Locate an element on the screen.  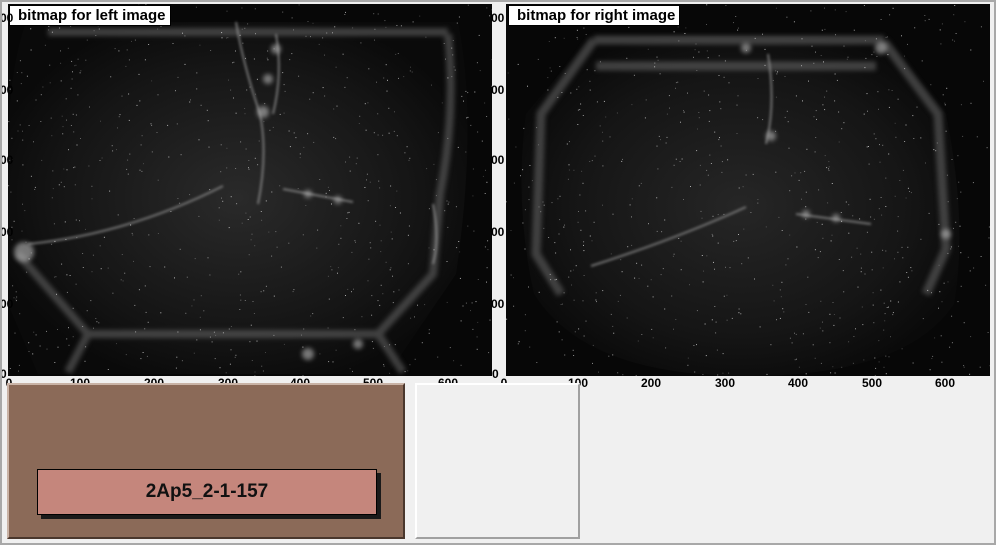
empty-pad is located at coordinates (497, 461).